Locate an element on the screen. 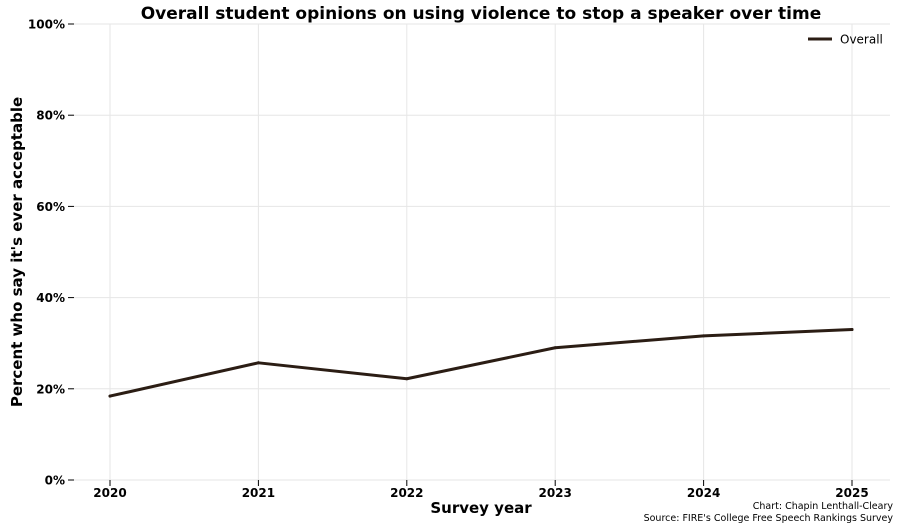  x-tick-label: 2021 is located at coordinates (258, 493).